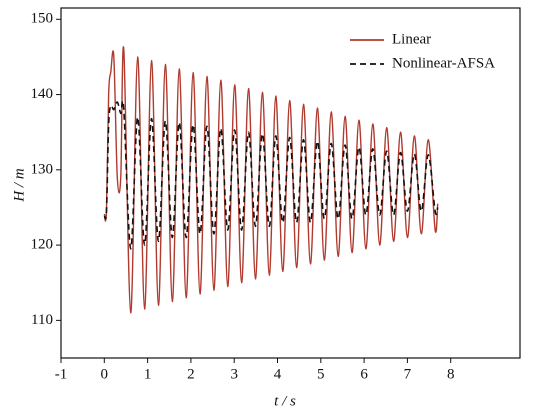 Image resolution: width=550 pixels, height=420 pixels. Describe the element at coordinates (443, 63) in the screenshot. I see `legend-label: Nonlinear-AFSA` at that location.